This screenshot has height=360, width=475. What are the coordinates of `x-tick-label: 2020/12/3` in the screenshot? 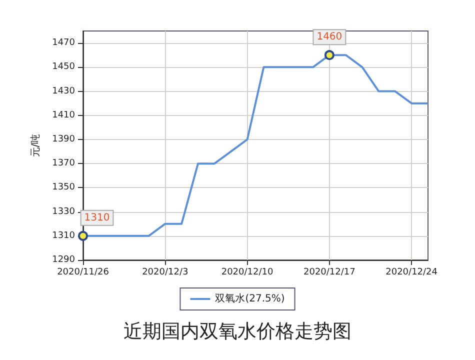 It's located at (165, 273).